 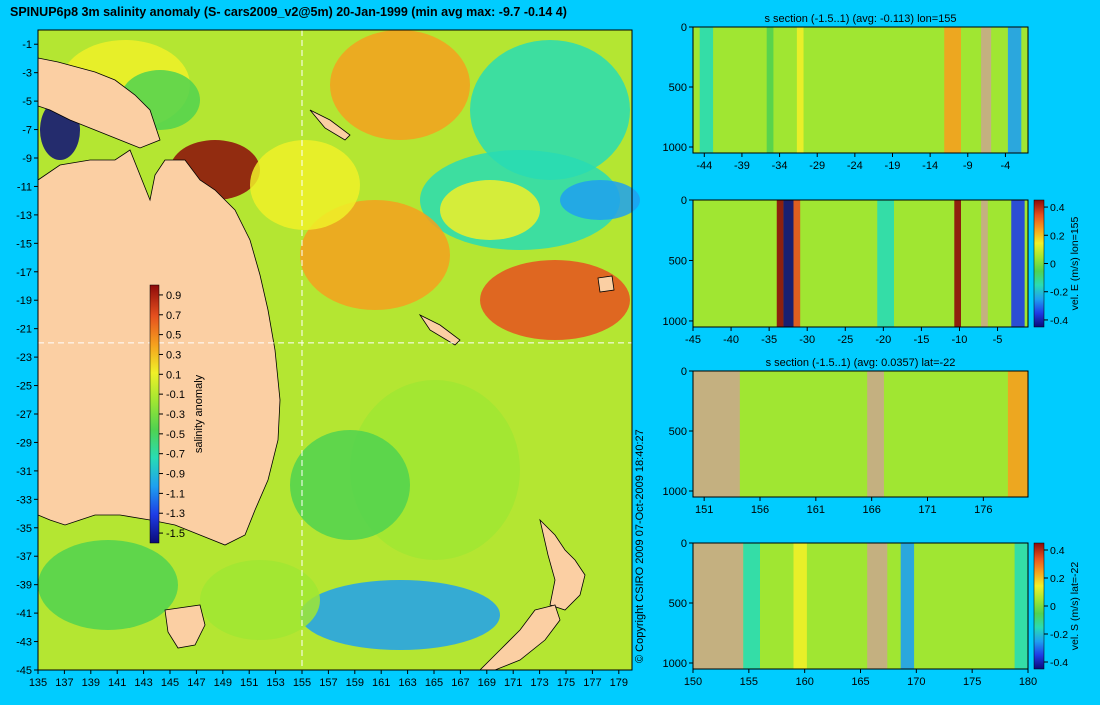 I want to click on section-x-tick-label: -4, so click(x=1006, y=166).